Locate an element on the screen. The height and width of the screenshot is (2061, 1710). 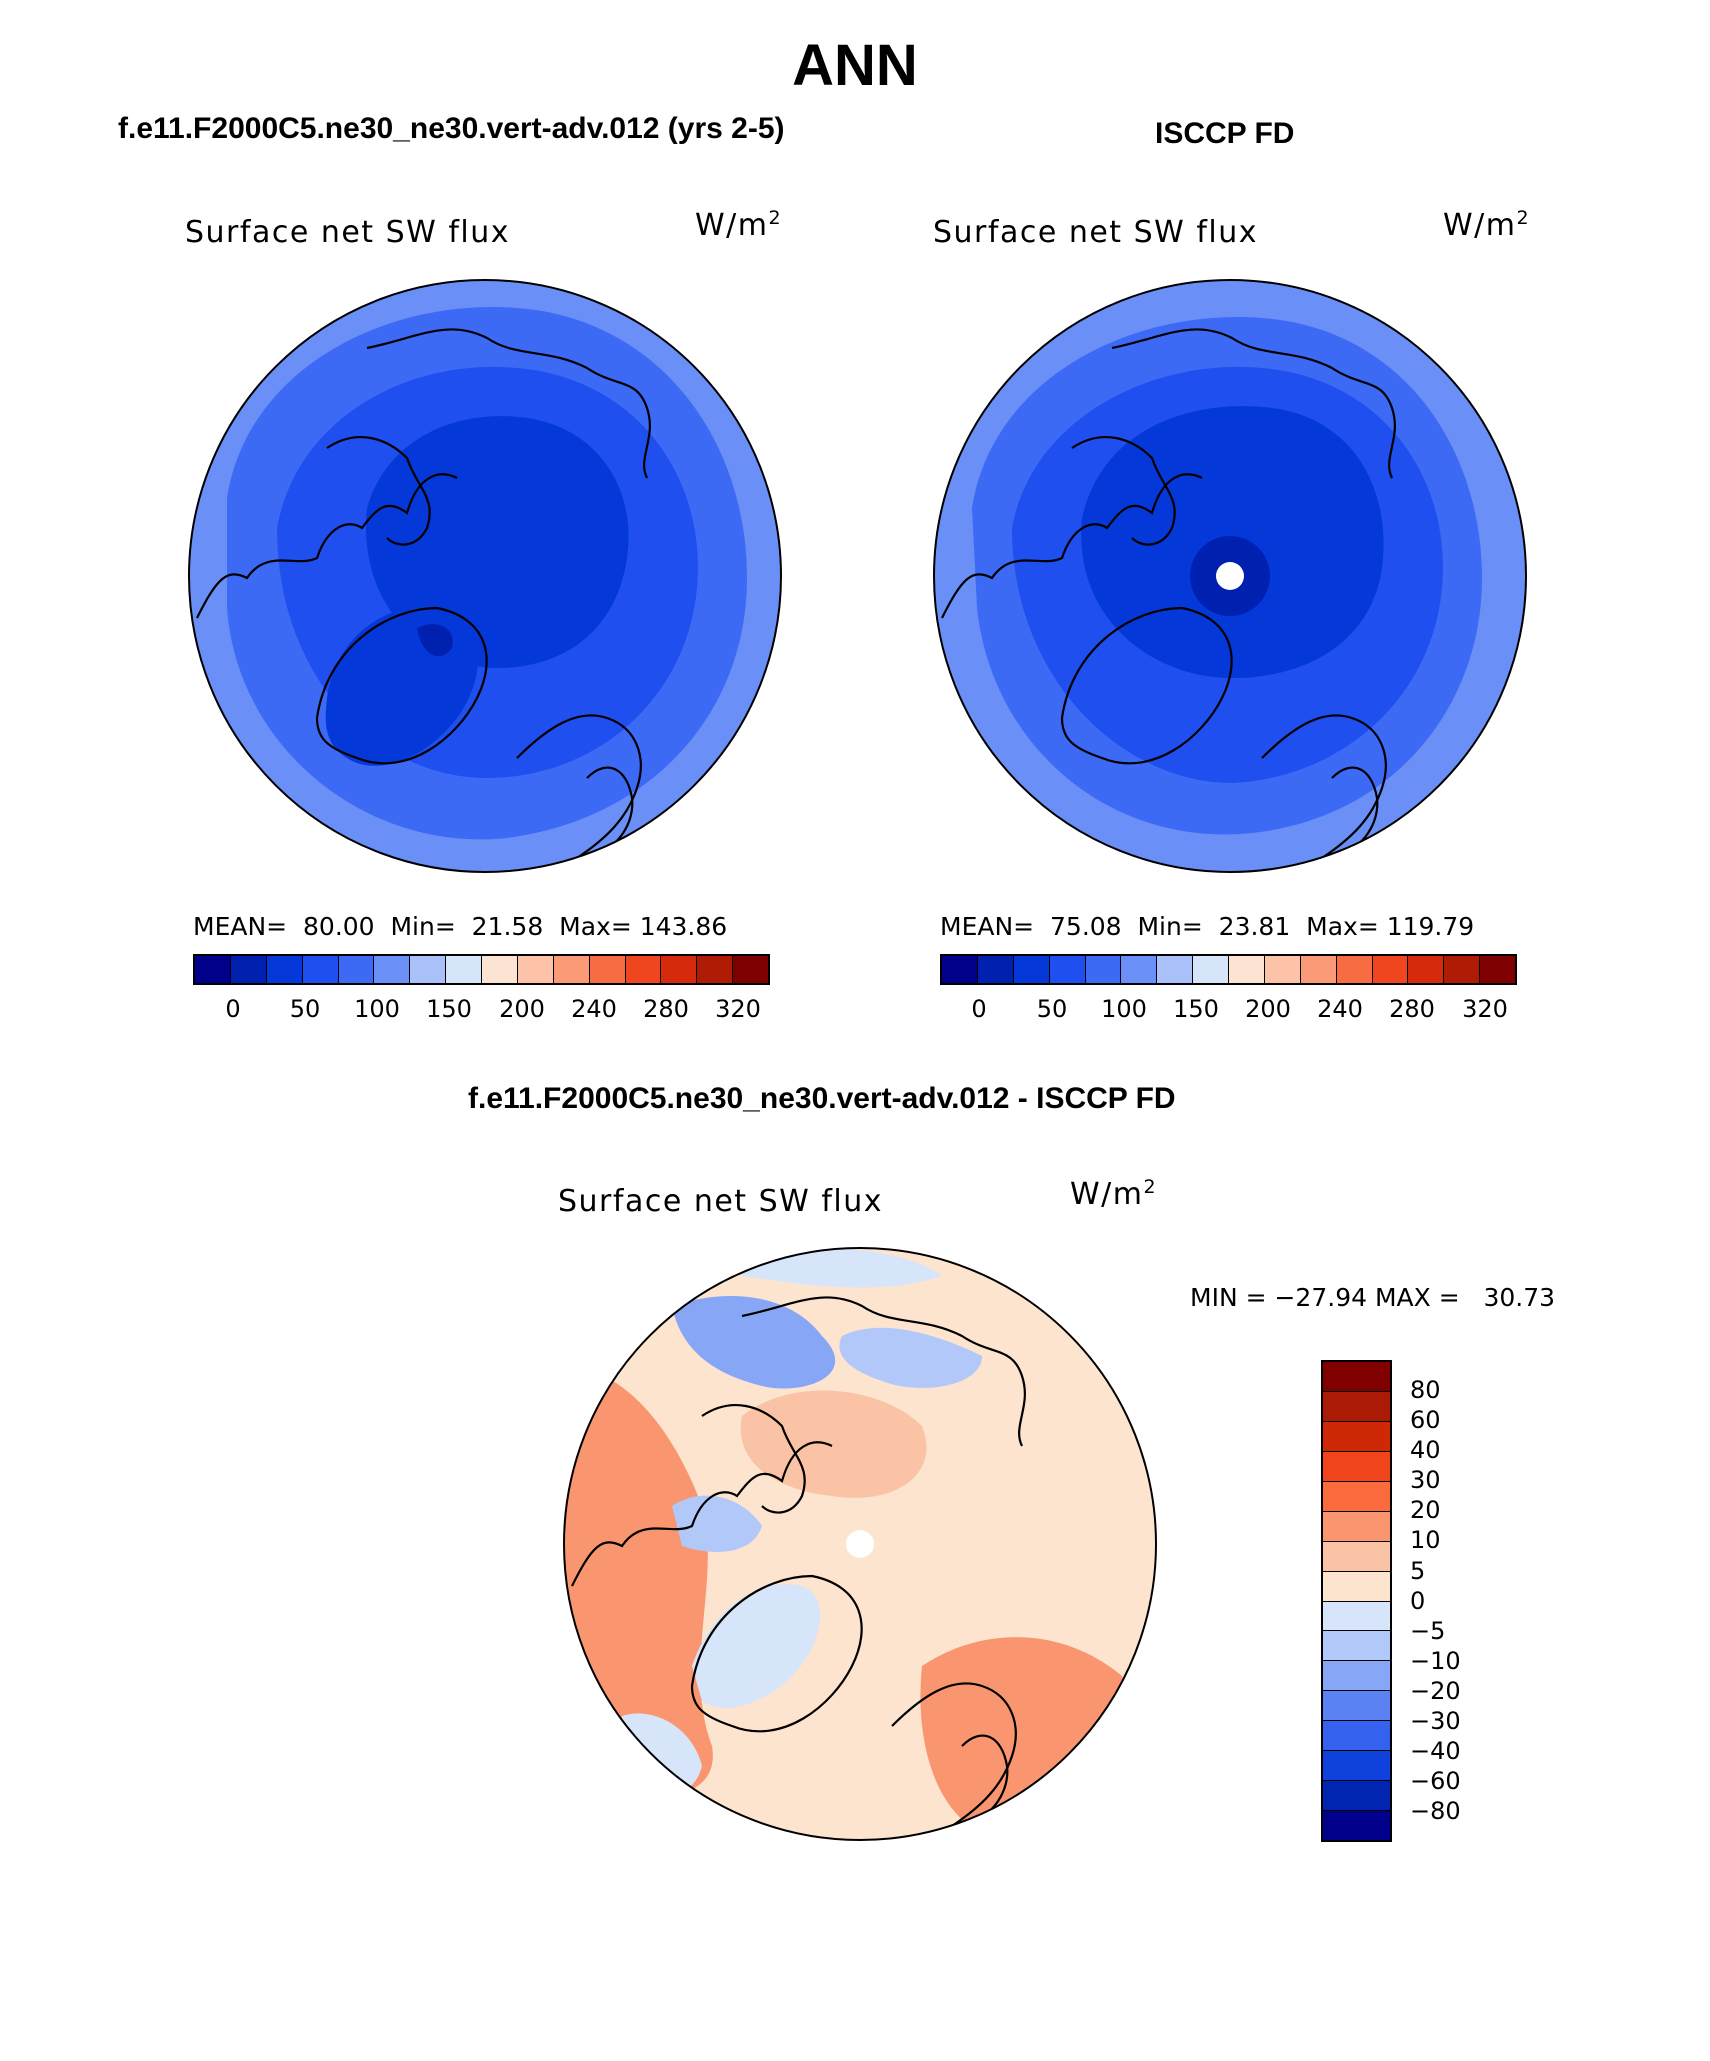
cbar3-tick: −5 is located at coordinates (1428, 1631).